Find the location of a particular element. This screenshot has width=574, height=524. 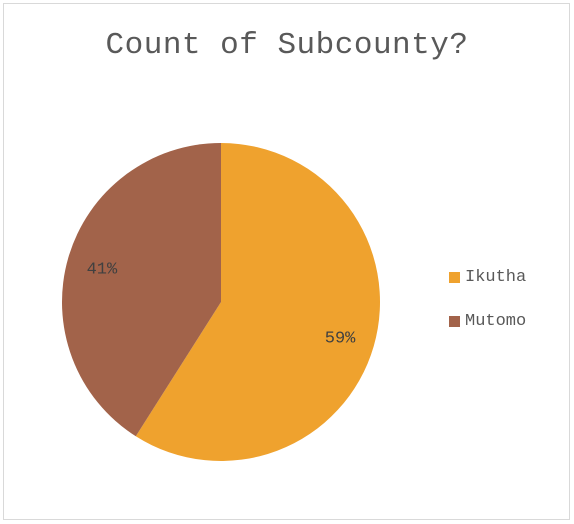

legend-label-ikutha: Ikutha is located at coordinates (496, 277).